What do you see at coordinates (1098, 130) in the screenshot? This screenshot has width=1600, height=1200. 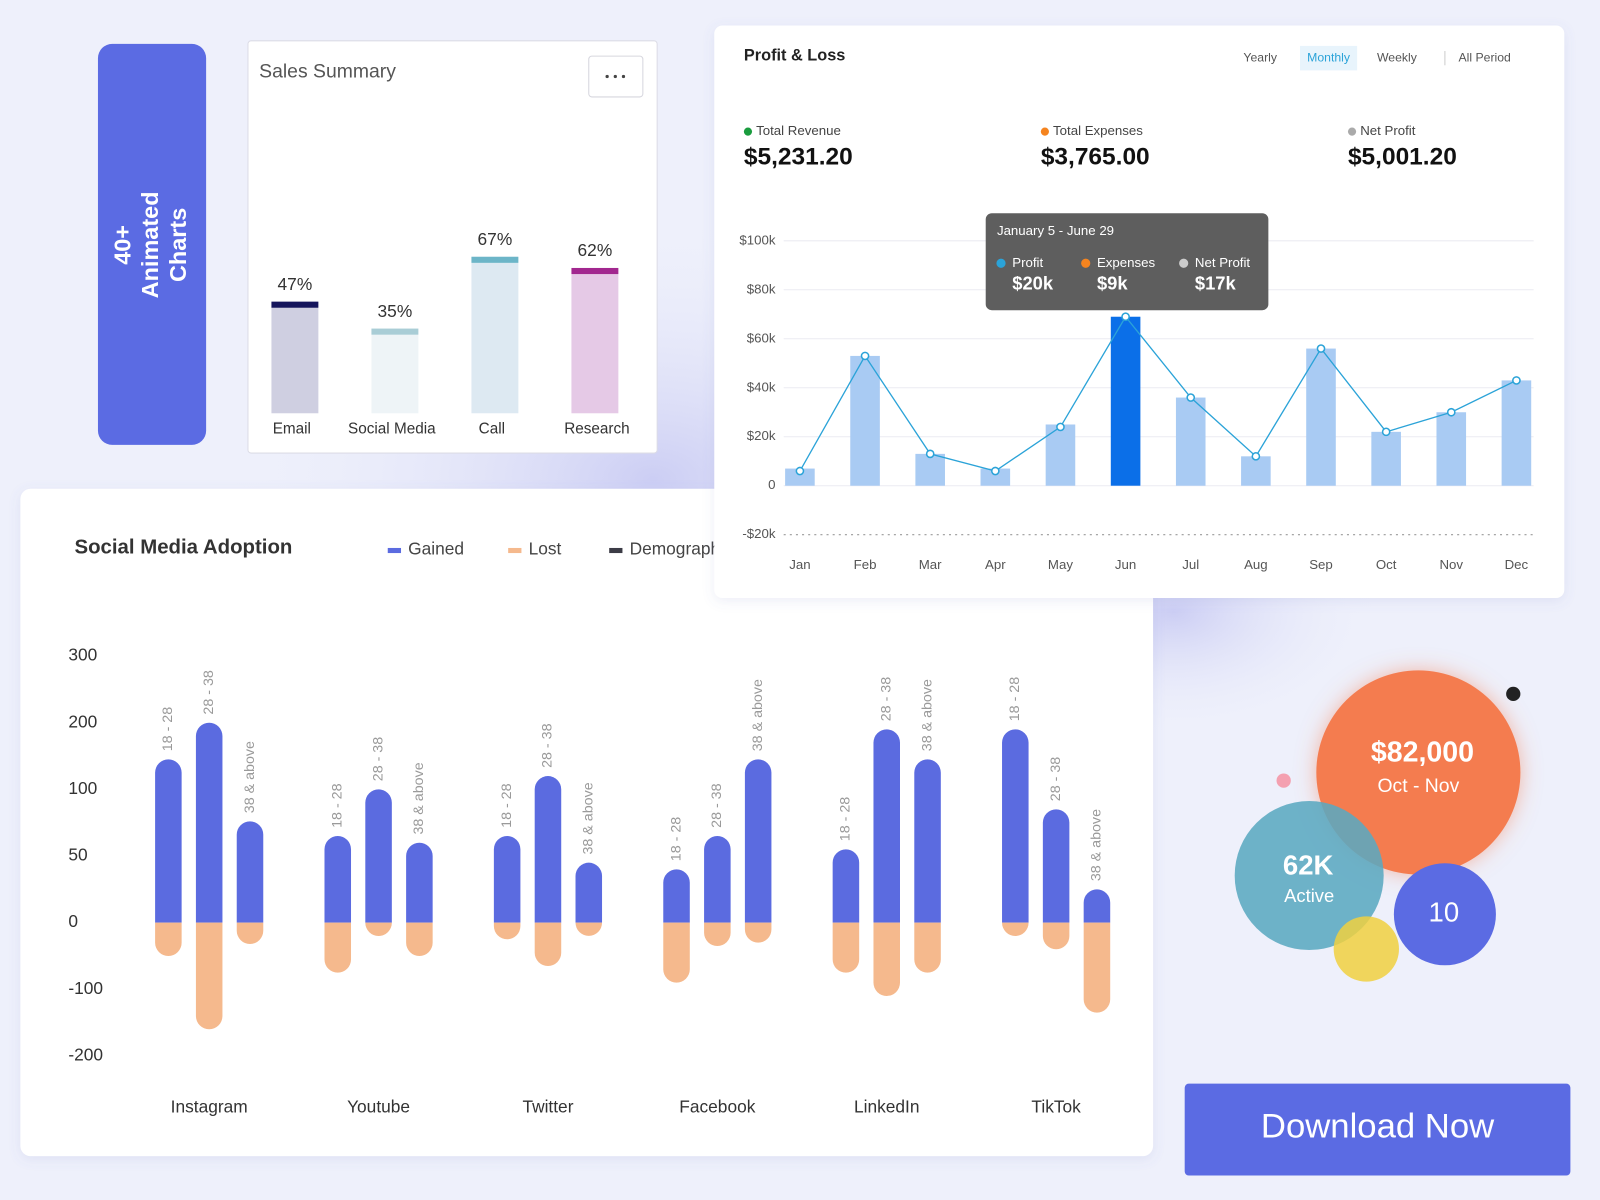 I see `summary-label: Total Expenses` at bounding box center [1098, 130].